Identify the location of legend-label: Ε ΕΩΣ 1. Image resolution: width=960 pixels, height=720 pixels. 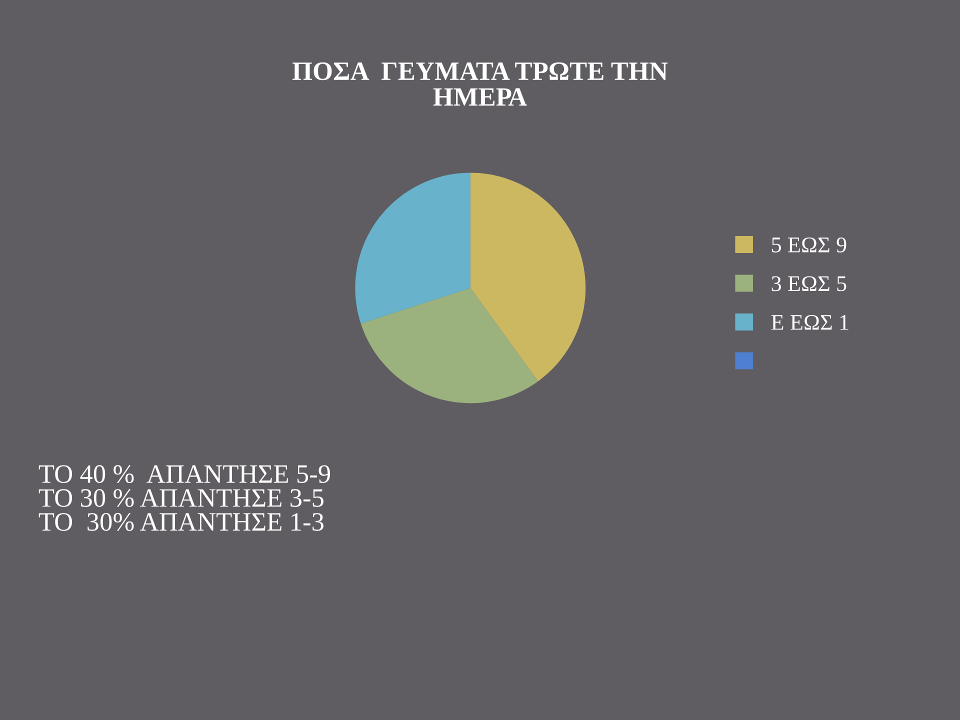
(809, 322).